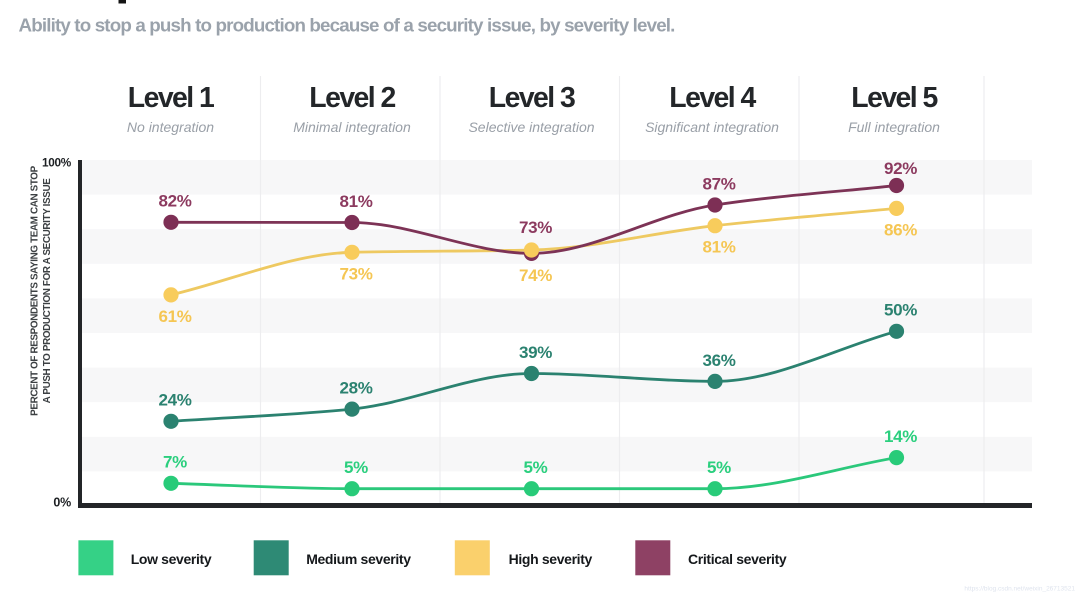 This screenshot has height=597, width=1080. What do you see at coordinates (62, 503) in the screenshot?
I see `svg-text: 0%` at bounding box center [62, 503].